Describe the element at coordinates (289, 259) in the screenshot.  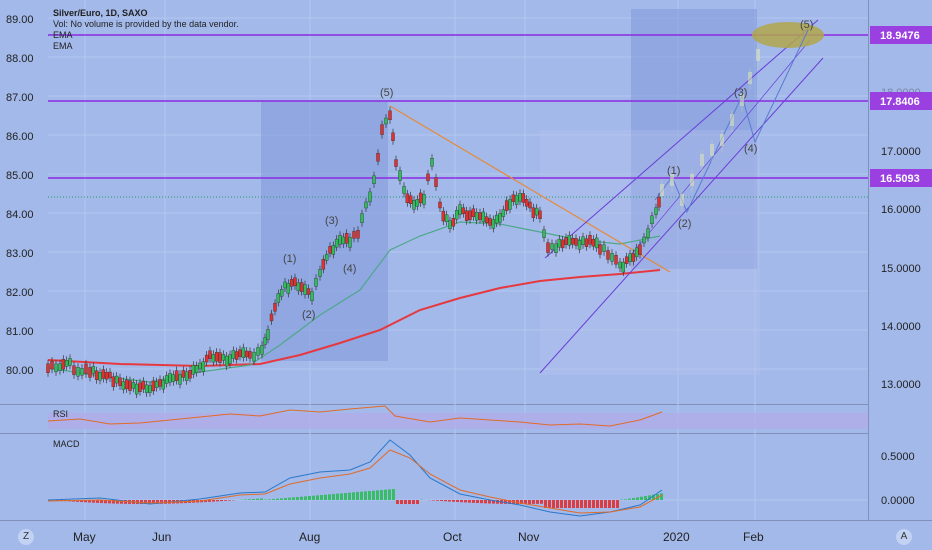
I see `wave-label: (1)` at that location.